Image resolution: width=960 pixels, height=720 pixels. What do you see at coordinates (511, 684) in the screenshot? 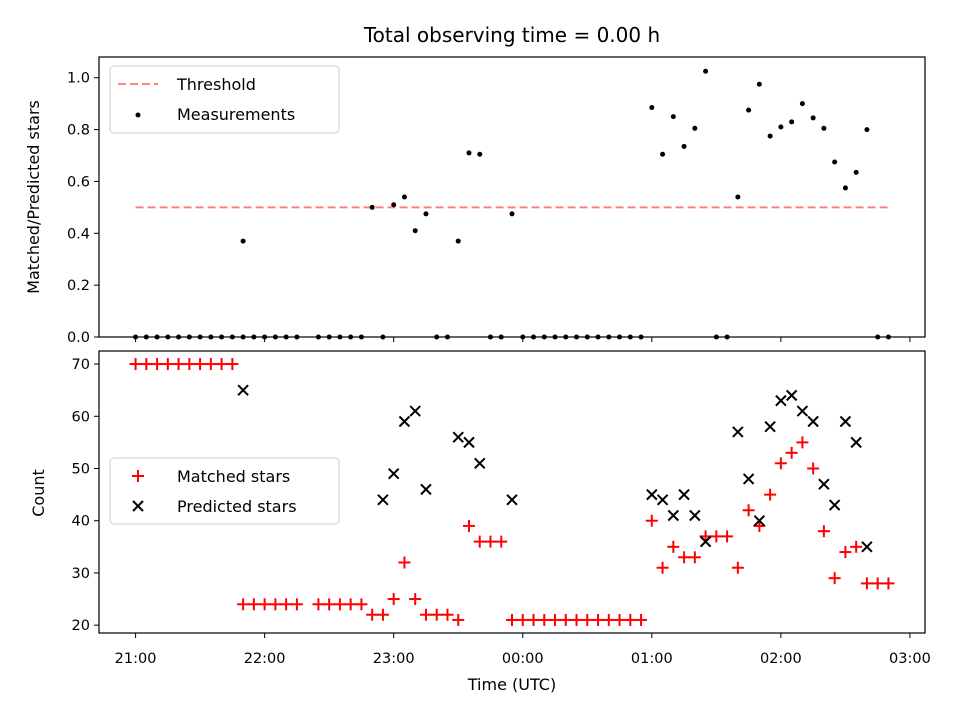
I see `x-axis-label: Time (UTC)` at bounding box center [511, 684].